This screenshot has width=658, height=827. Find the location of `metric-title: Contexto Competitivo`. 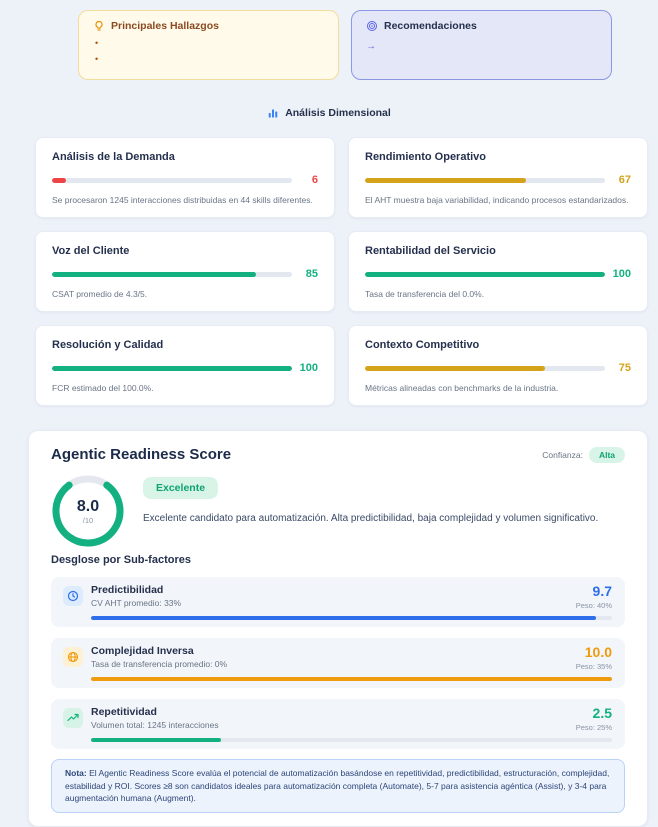

metric-title: Contexto Competitivo is located at coordinates (422, 345).